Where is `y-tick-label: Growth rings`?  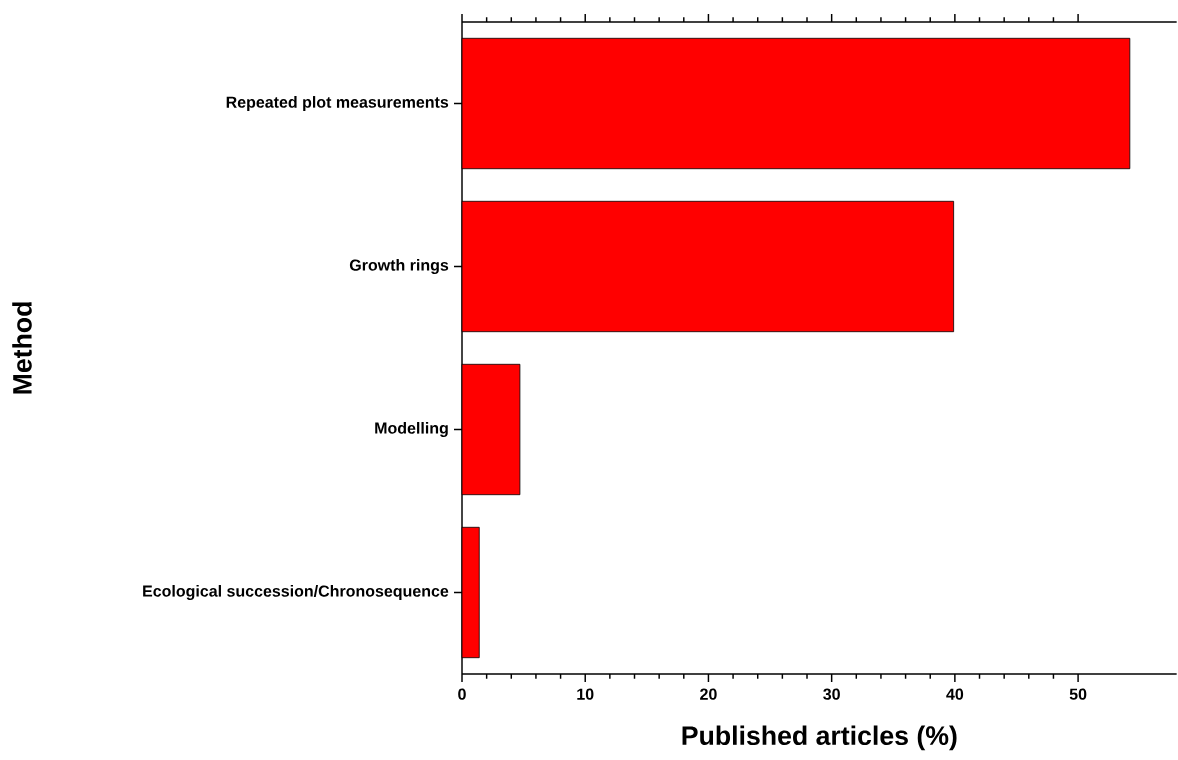
y-tick-label: Growth rings is located at coordinates (399, 266).